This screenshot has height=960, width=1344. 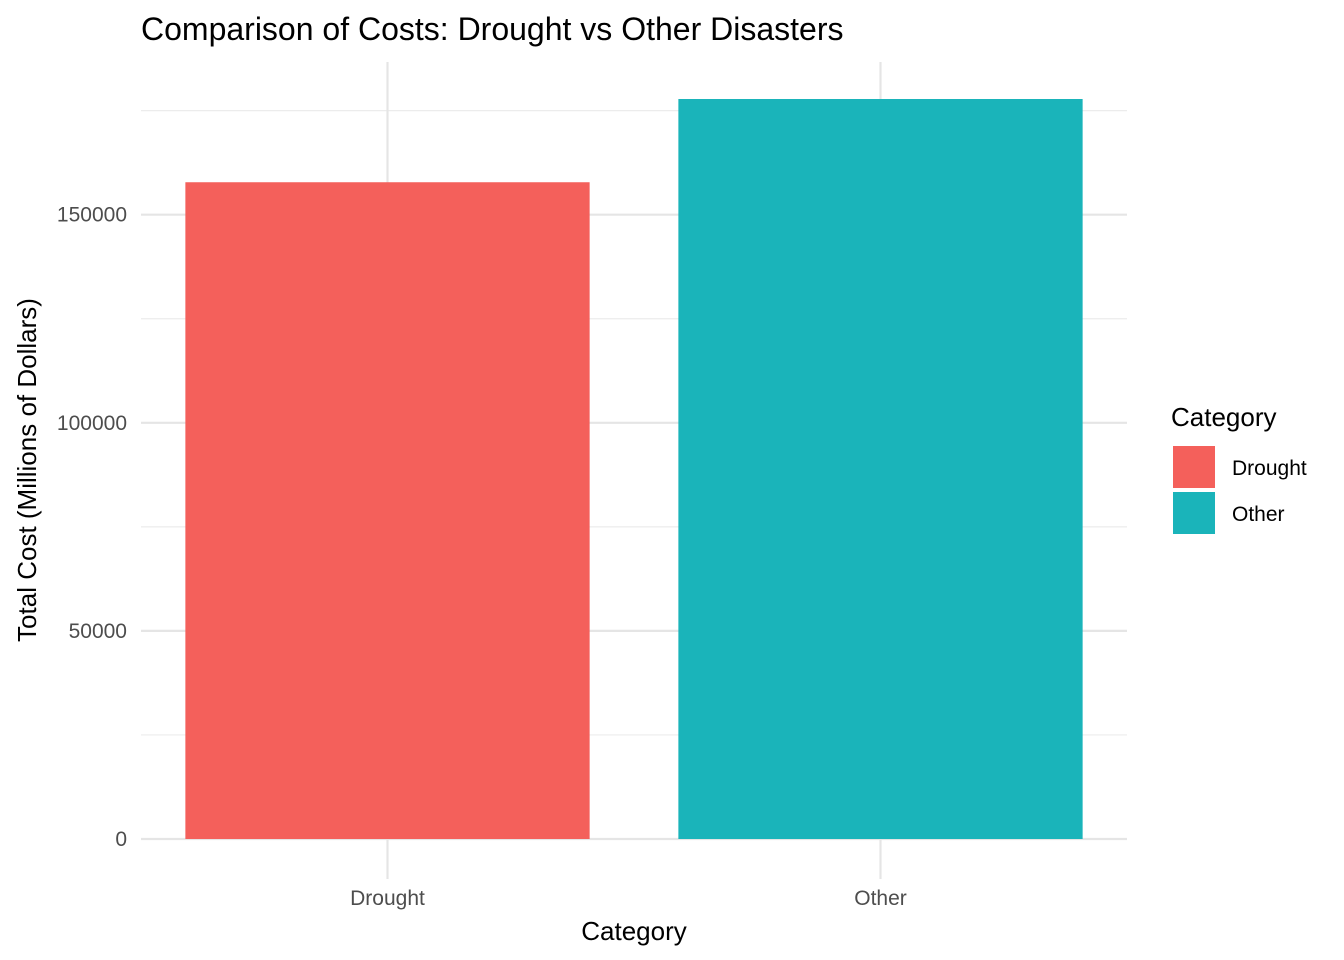 I want to click on y-tick-label: 100000, so click(x=92, y=423).